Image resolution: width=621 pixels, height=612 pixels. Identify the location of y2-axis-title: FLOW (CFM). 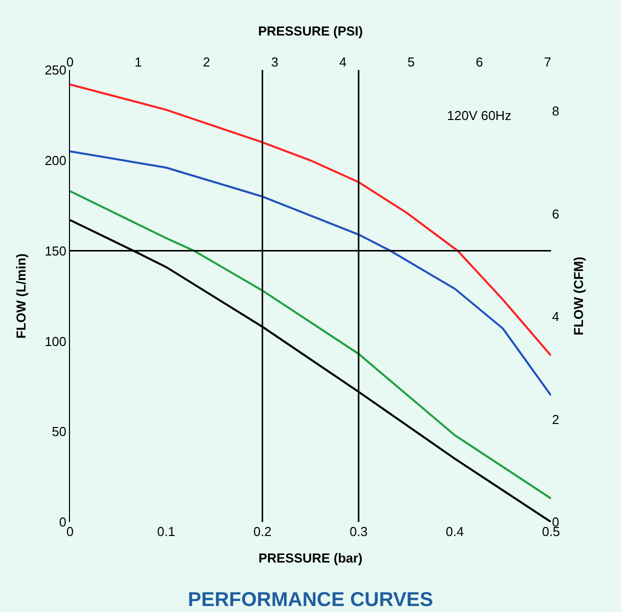
(578, 296).